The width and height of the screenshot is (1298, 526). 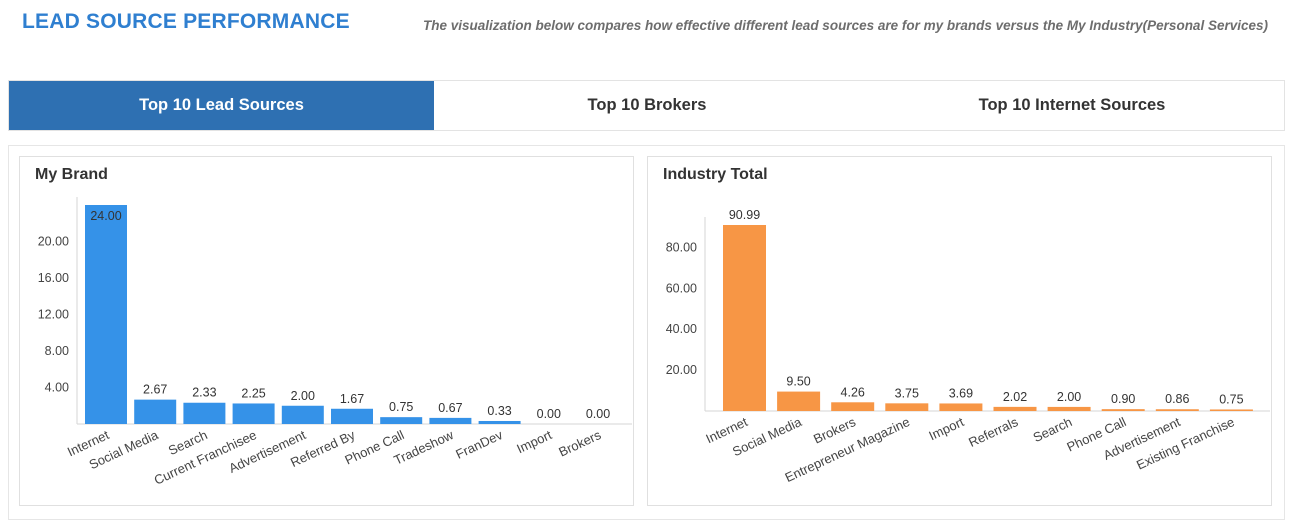 I want to click on industry-total-chart-title: Industry Total, so click(x=715, y=174).